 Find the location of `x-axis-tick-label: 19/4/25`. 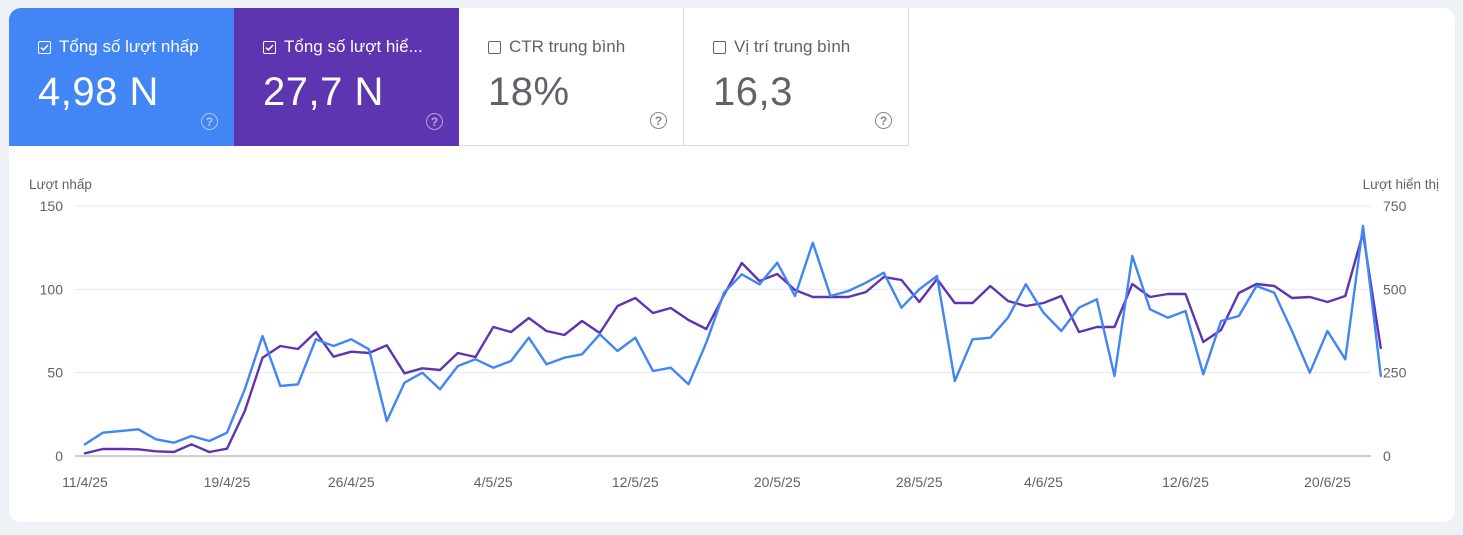

x-axis-tick-label: 19/4/25 is located at coordinates (227, 482).